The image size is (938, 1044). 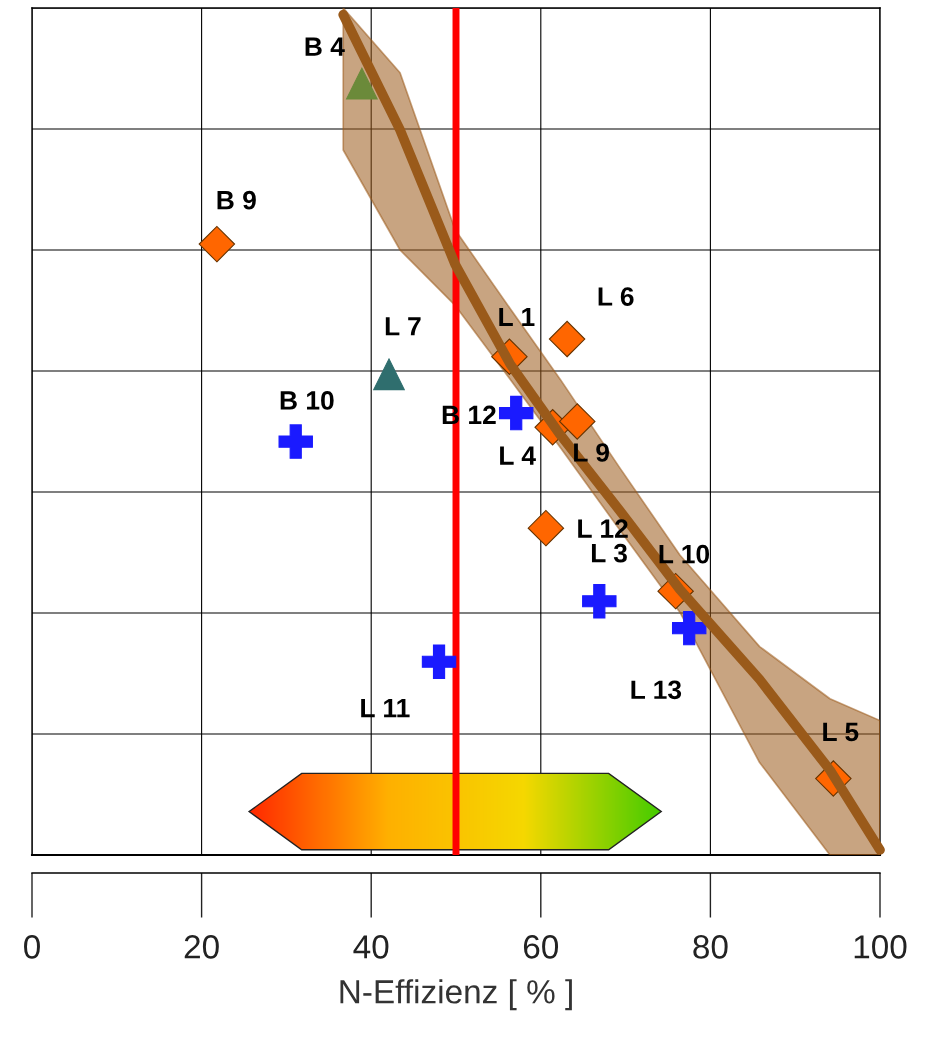 I want to click on x-tick-label: 60, so click(x=541, y=947).